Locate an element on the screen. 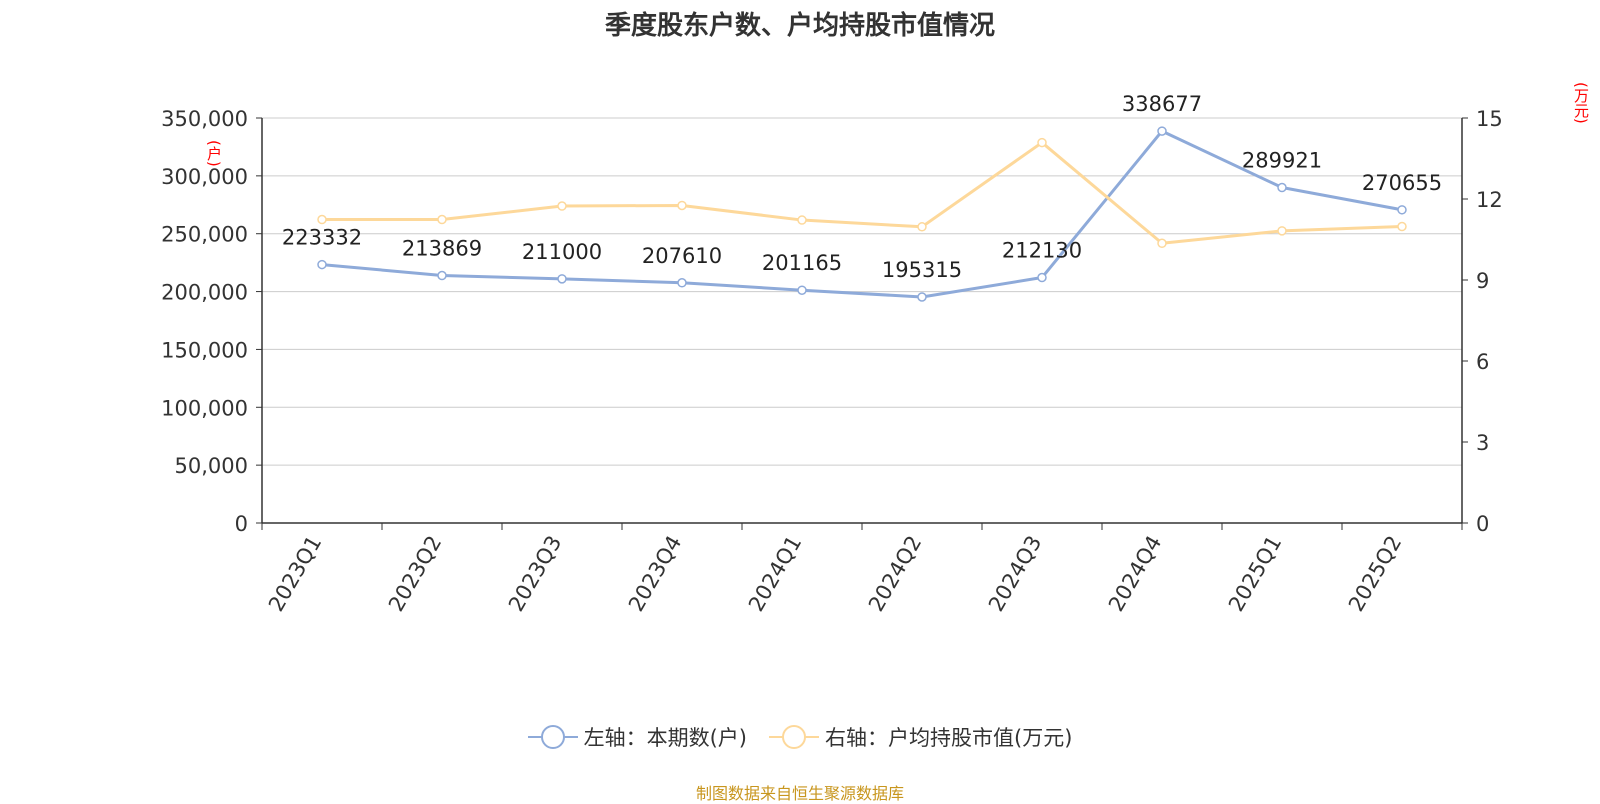 This screenshot has width=1600, height=804. data-source-note: 制图数据来自恒生聚源数据库 is located at coordinates (799, 793).